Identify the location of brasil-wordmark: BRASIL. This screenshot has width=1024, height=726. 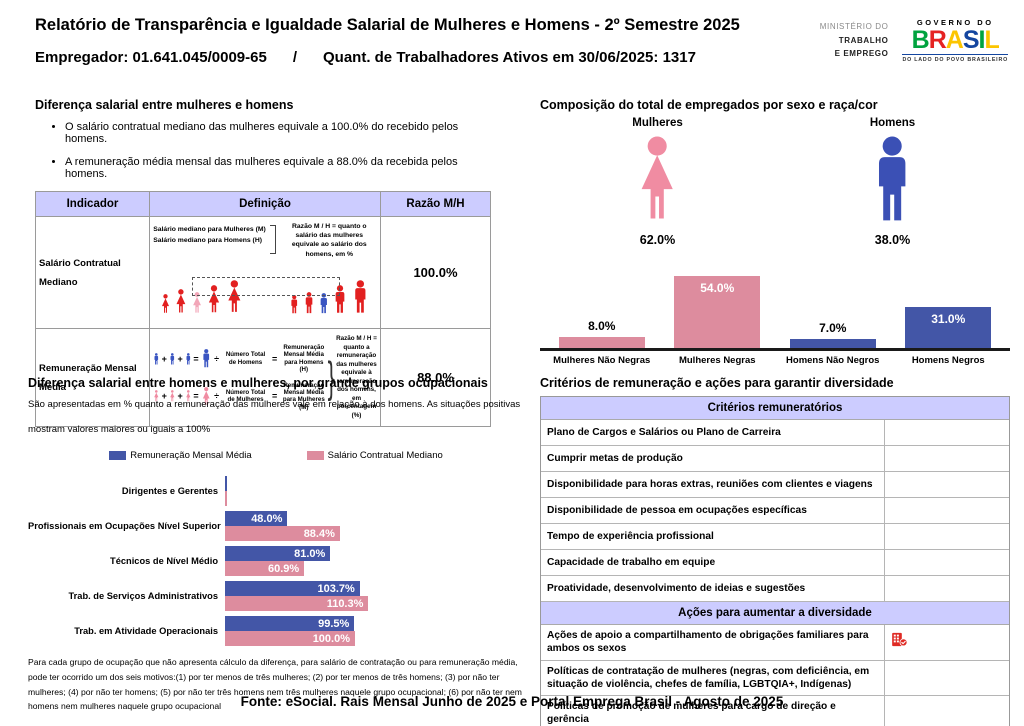
(955, 40).